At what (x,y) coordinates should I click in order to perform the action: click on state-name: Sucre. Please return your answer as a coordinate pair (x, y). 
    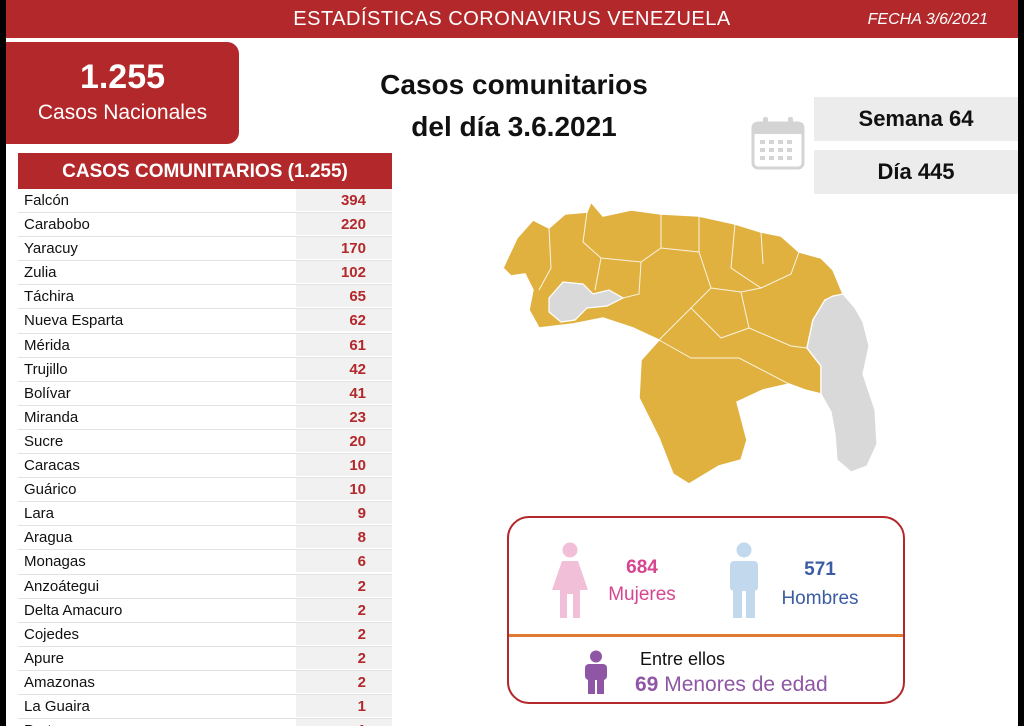
    Looking at the image, I should click on (44, 441).